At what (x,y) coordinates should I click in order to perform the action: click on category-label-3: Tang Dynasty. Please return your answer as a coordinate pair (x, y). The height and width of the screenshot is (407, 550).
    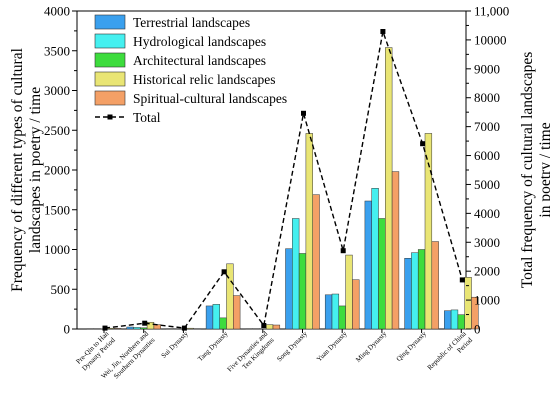
    Looking at the image, I should click on (213, 346).